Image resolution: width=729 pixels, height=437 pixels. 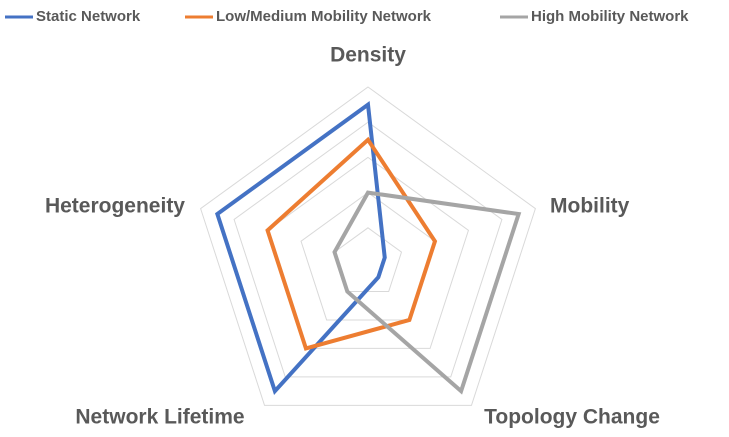 What do you see at coordinates (590, 206) in the screenshot?
I see `axis-label: Mobility` at bounding box center [590, 206].